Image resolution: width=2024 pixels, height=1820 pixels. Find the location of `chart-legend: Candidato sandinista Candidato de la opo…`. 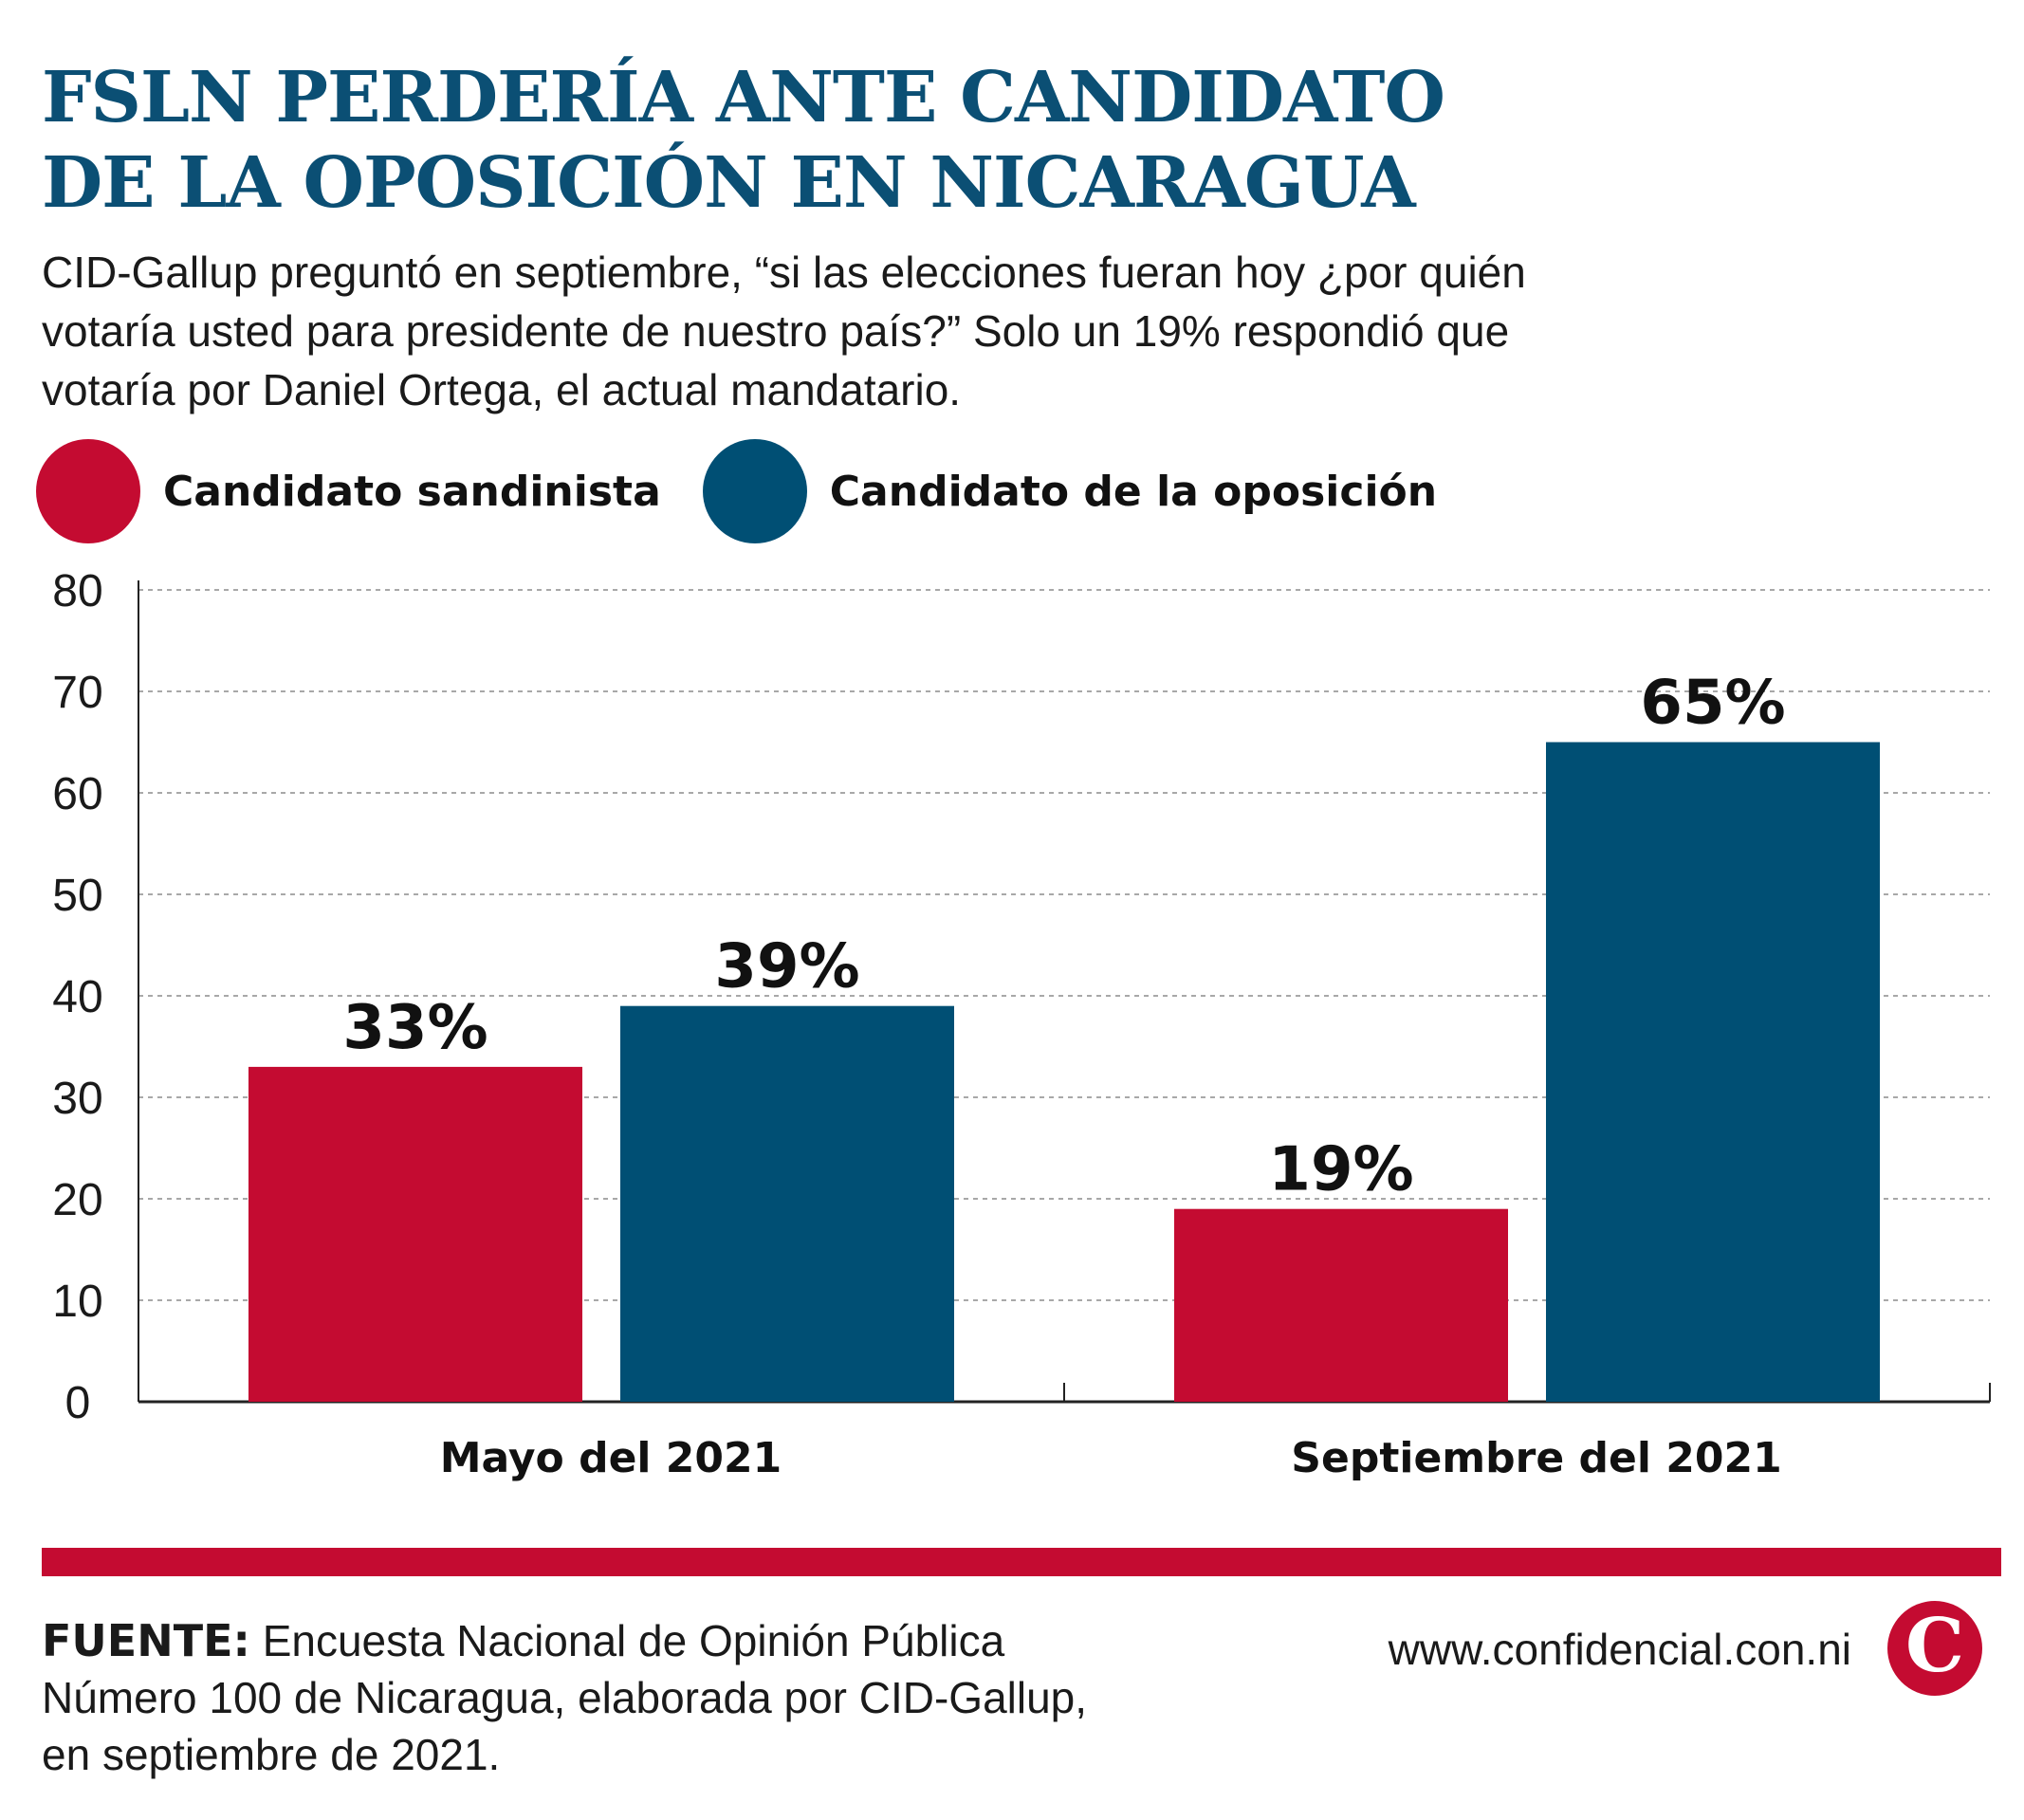

chart-legend: Candidato sandinista Candidato de la opo… is located at coordinates (757, 491).